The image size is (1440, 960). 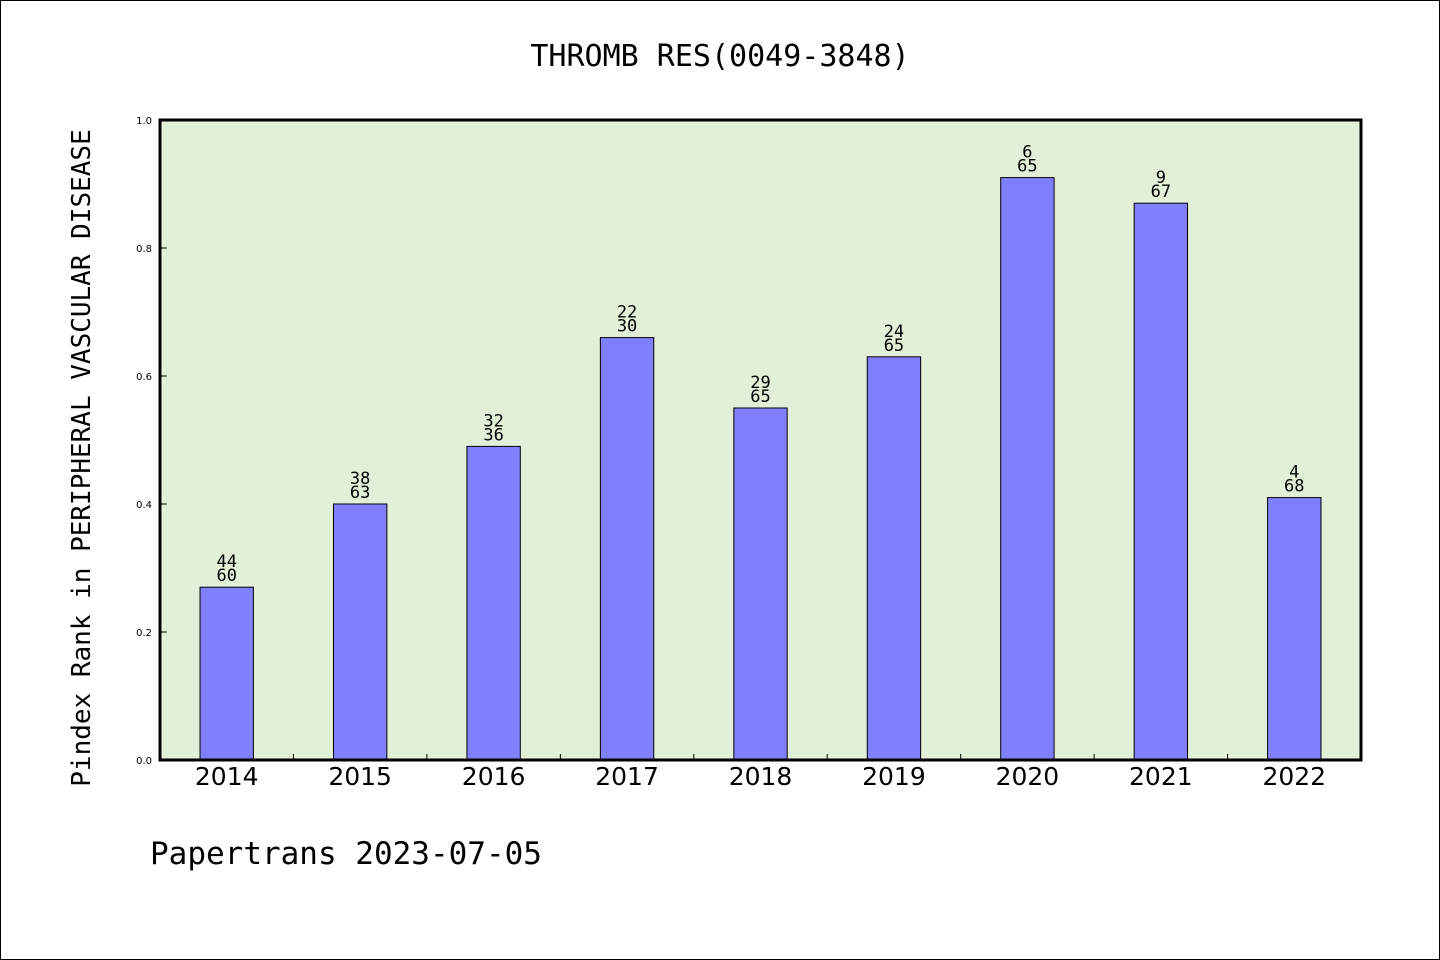 I want to click on bar-rank-label: 9, so click(x=1161, y=178).